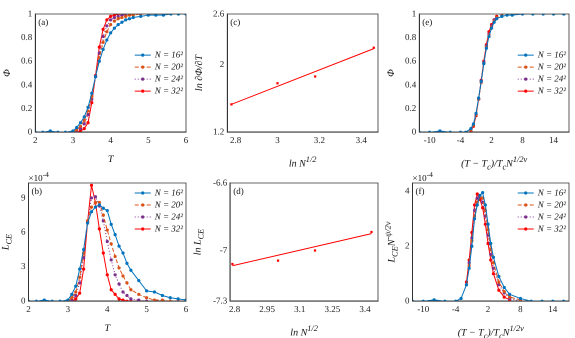 Image resolution: width=575 pixels, height=338 pixels. Describe the element at coordinates (267, 309) in the screenshot. I see `x-tick-label: 2.95` at that location.